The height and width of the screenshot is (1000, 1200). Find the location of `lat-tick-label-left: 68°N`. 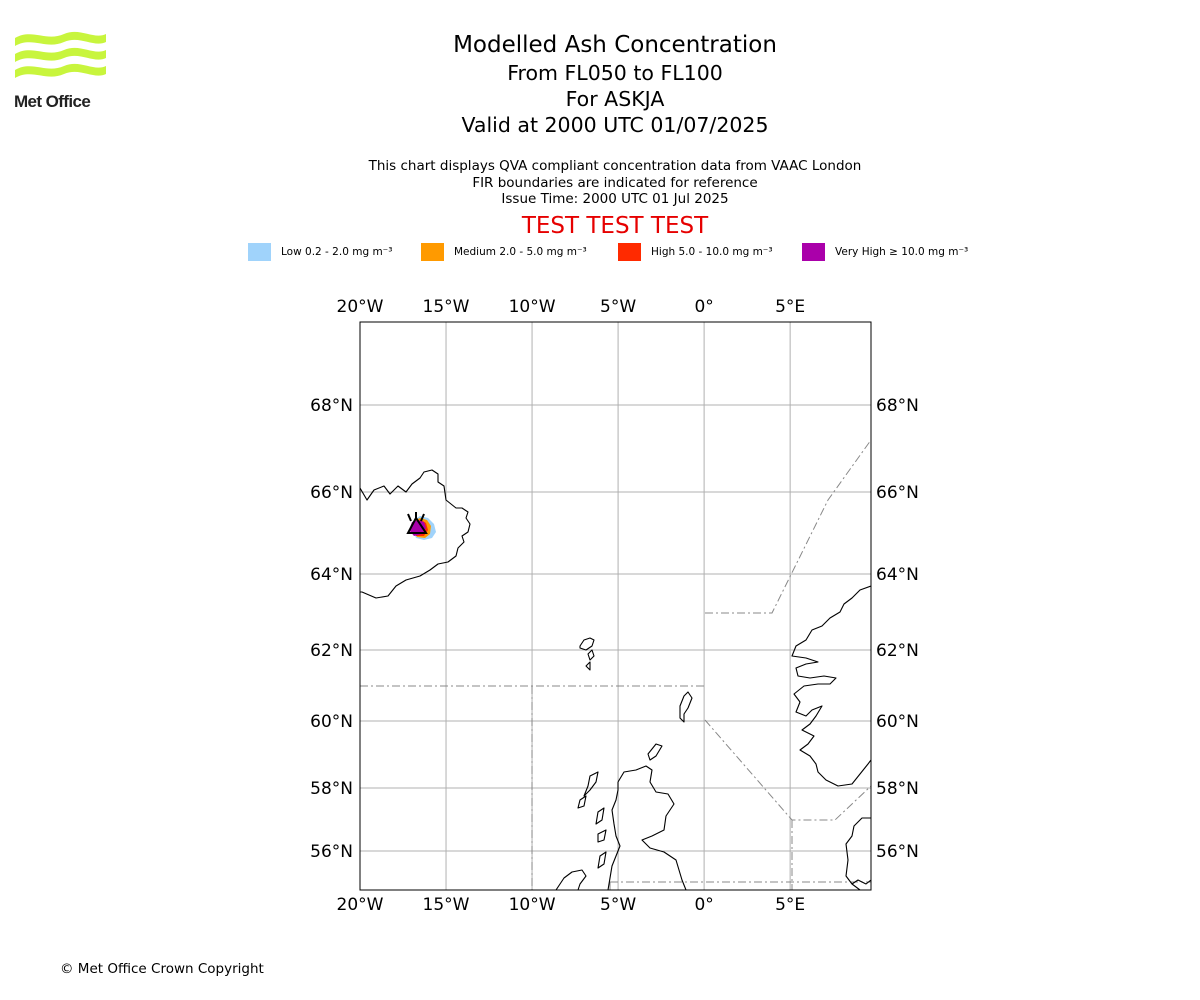

lat-tick-label-left: 68°N is located at coordinates (331, 406).